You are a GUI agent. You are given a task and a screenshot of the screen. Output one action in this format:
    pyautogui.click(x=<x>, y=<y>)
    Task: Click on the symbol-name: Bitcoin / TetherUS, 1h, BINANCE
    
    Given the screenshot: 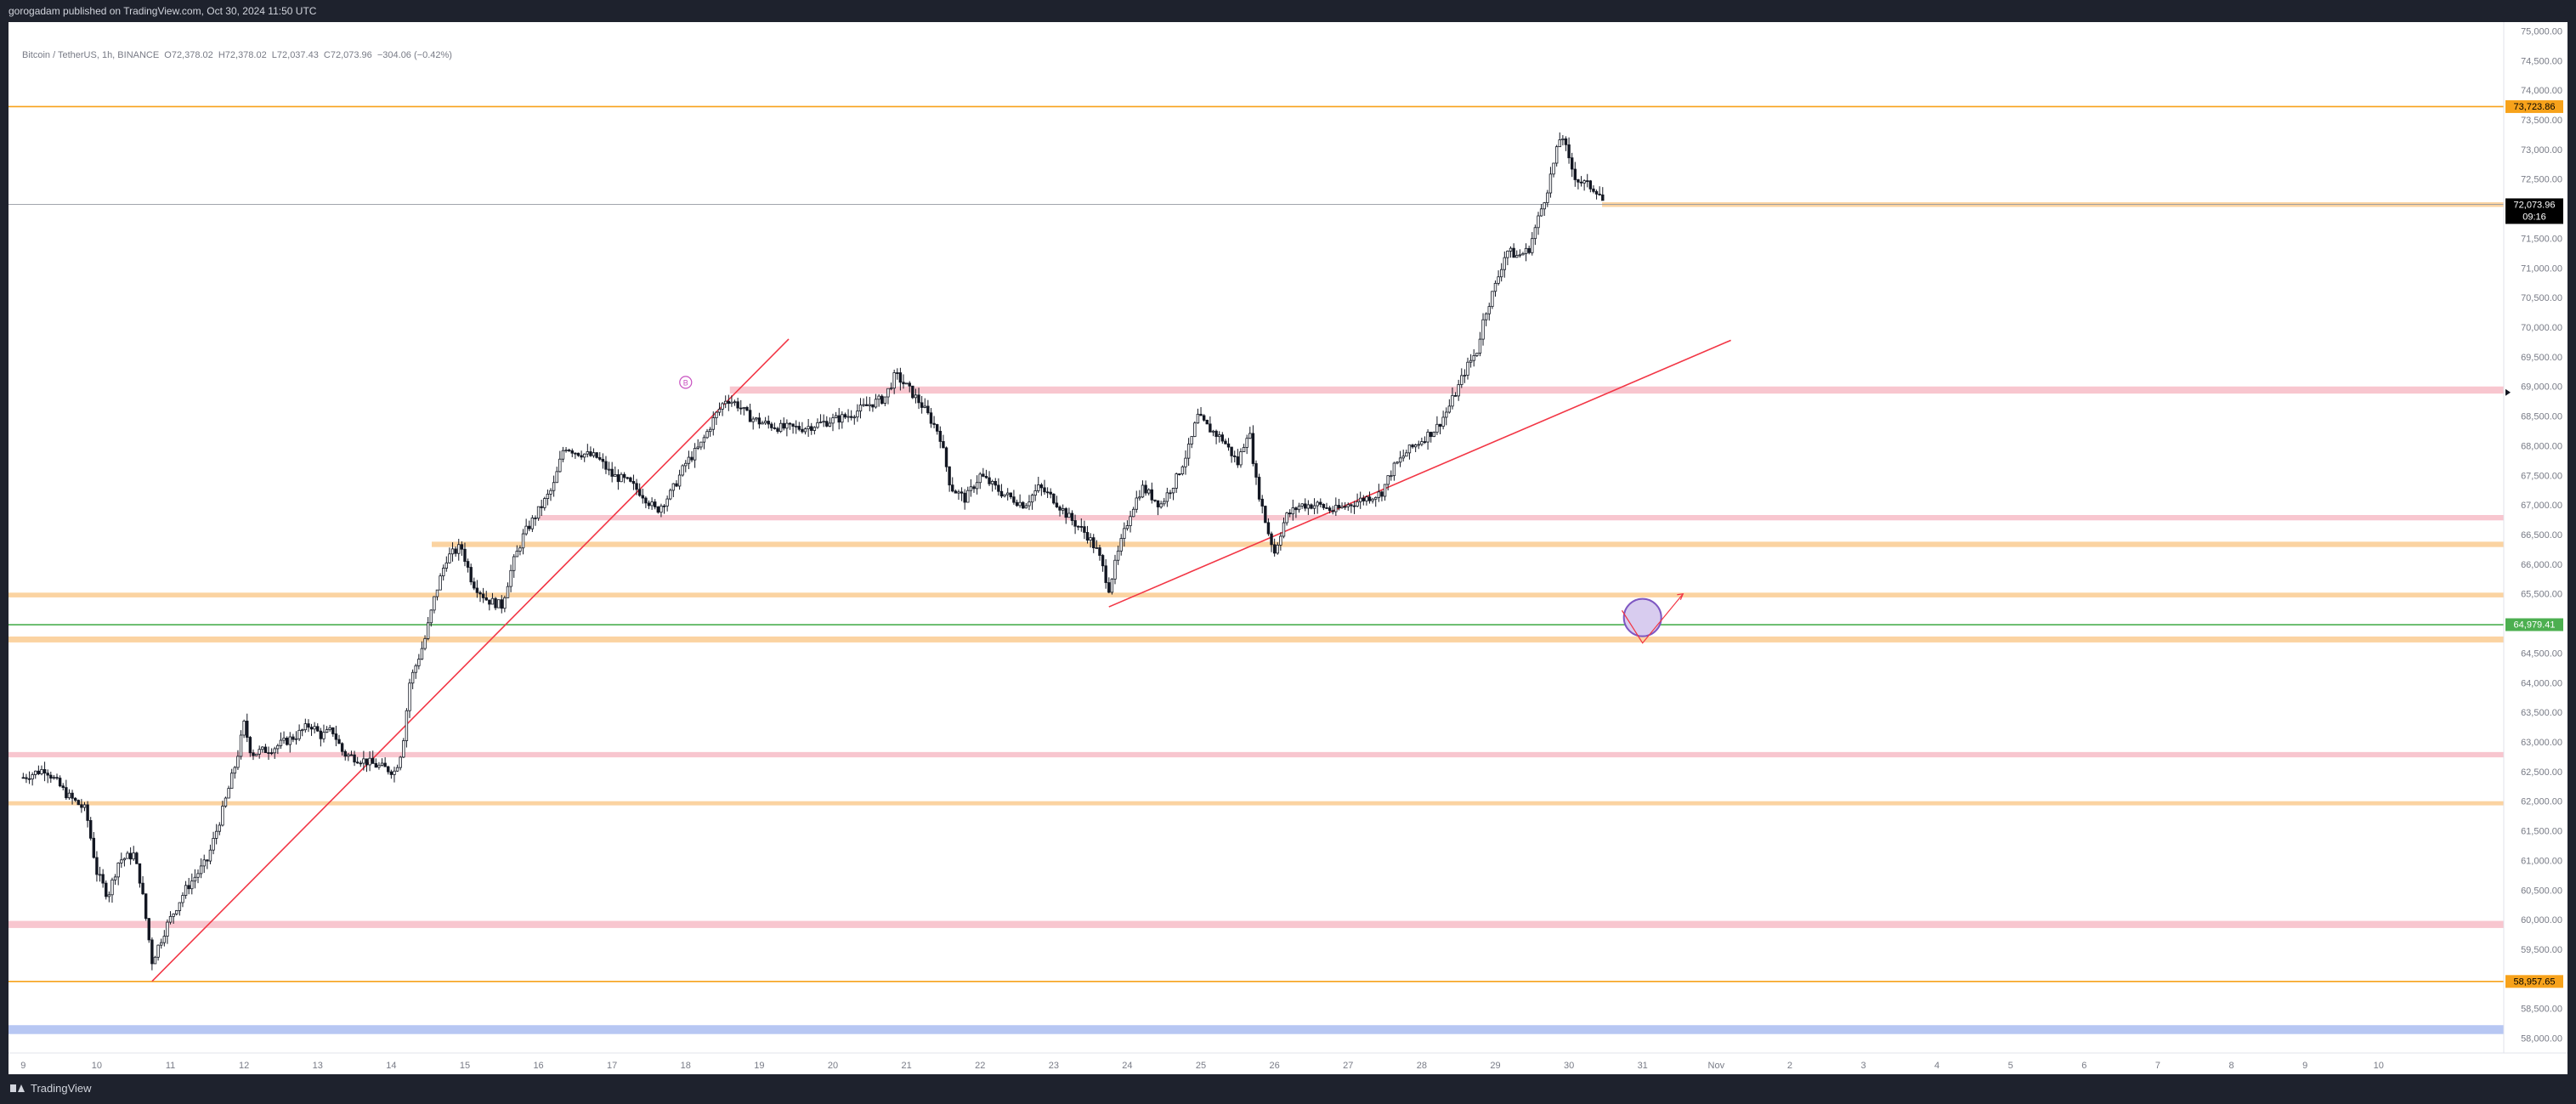 What is the action you would take?
    pyautogui.click(x=91, y=55)
    